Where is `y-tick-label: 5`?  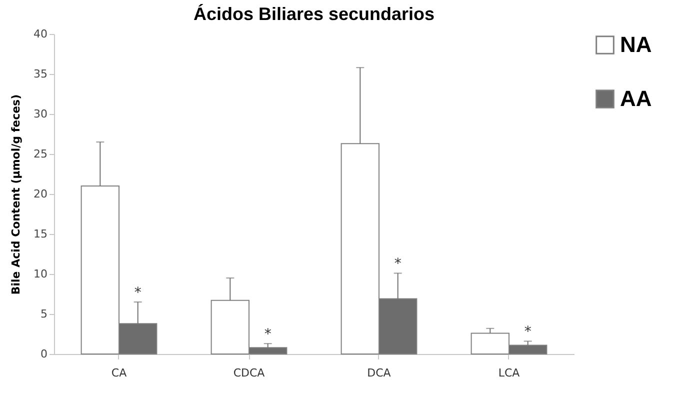
y-tick-label: 5 is located at coordinates (44, 314).